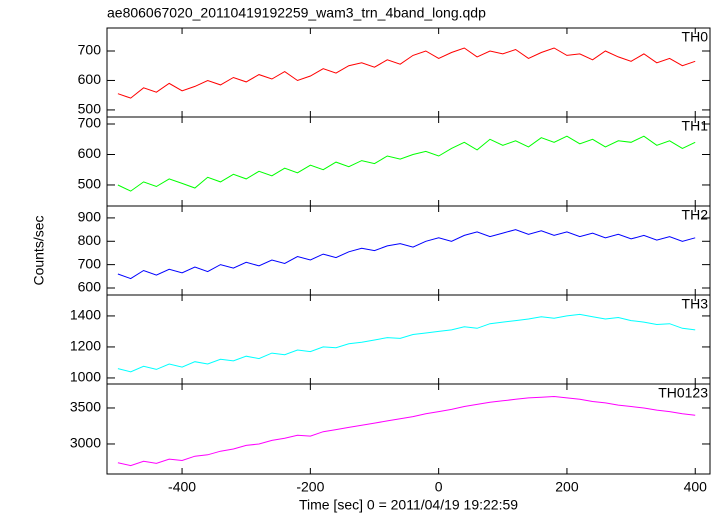  Describe the element at coordinates (85, 346) in the screenshot. I see `y-tick-label: 1200` at that location.